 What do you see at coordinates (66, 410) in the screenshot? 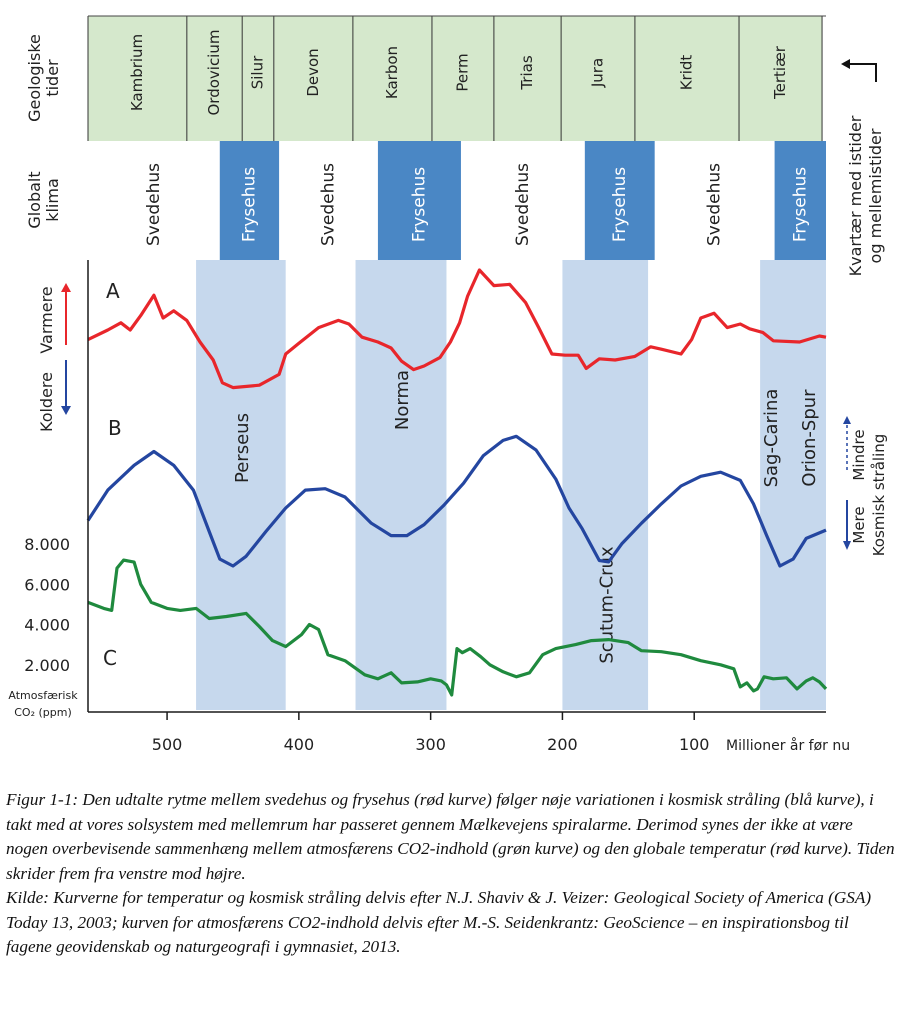
I see `temp-down-arrow-head` at bounding box center [66, 410].